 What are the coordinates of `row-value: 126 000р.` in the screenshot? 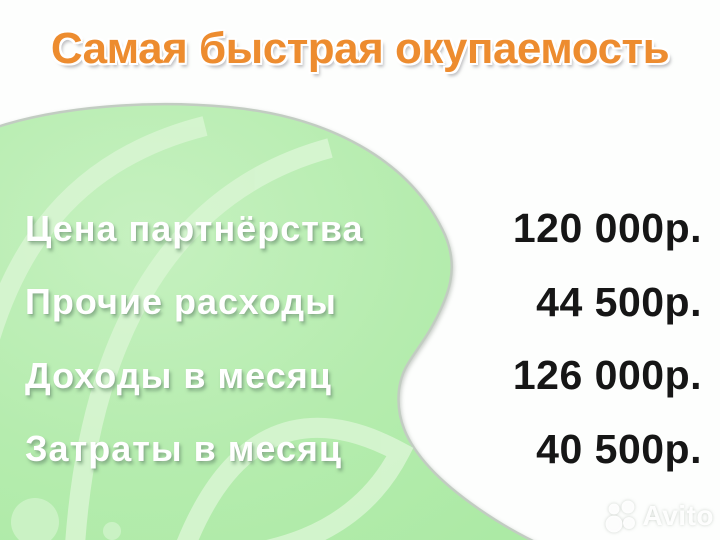 It's located at (607, 375).